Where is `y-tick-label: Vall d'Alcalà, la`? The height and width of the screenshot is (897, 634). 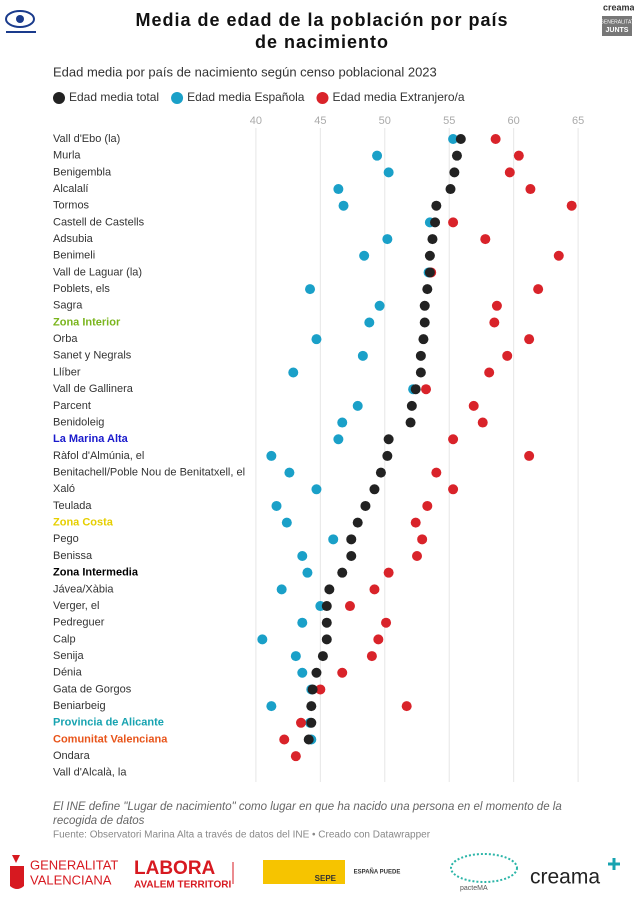
y-tick-label: Vall d'Alcalà, la is located at coordinates (90, 773).